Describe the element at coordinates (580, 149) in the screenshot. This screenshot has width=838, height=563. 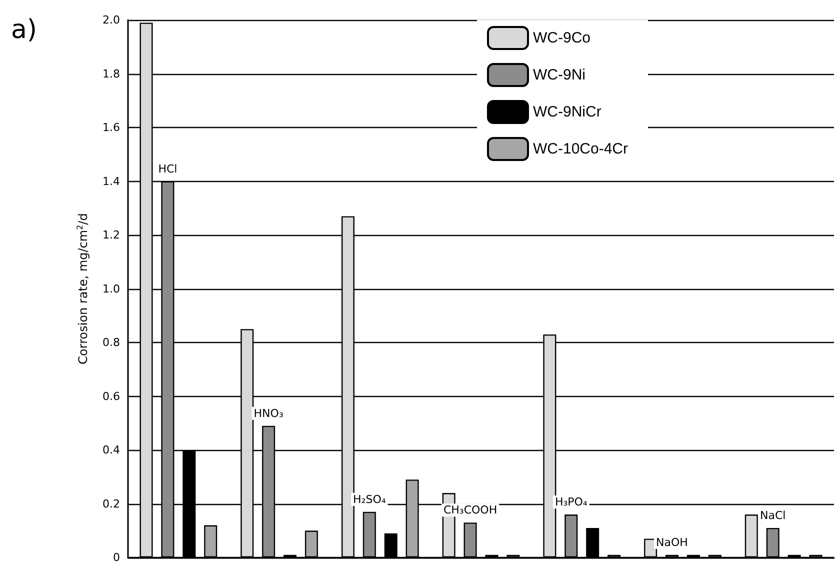
I see `legend-label: WC-10Co-4Cr` at that location.